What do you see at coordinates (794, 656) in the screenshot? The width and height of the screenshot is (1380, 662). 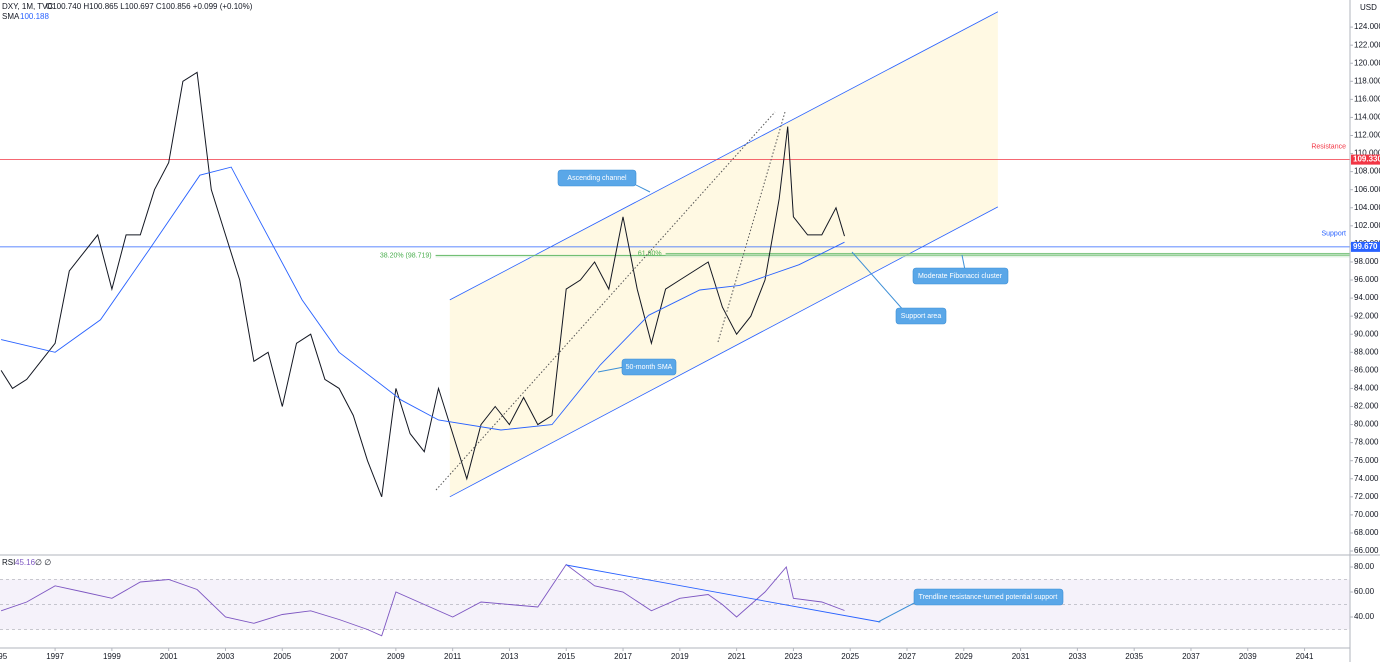 I see `x-tick-label: 2023` at bounding box center [794, 656].